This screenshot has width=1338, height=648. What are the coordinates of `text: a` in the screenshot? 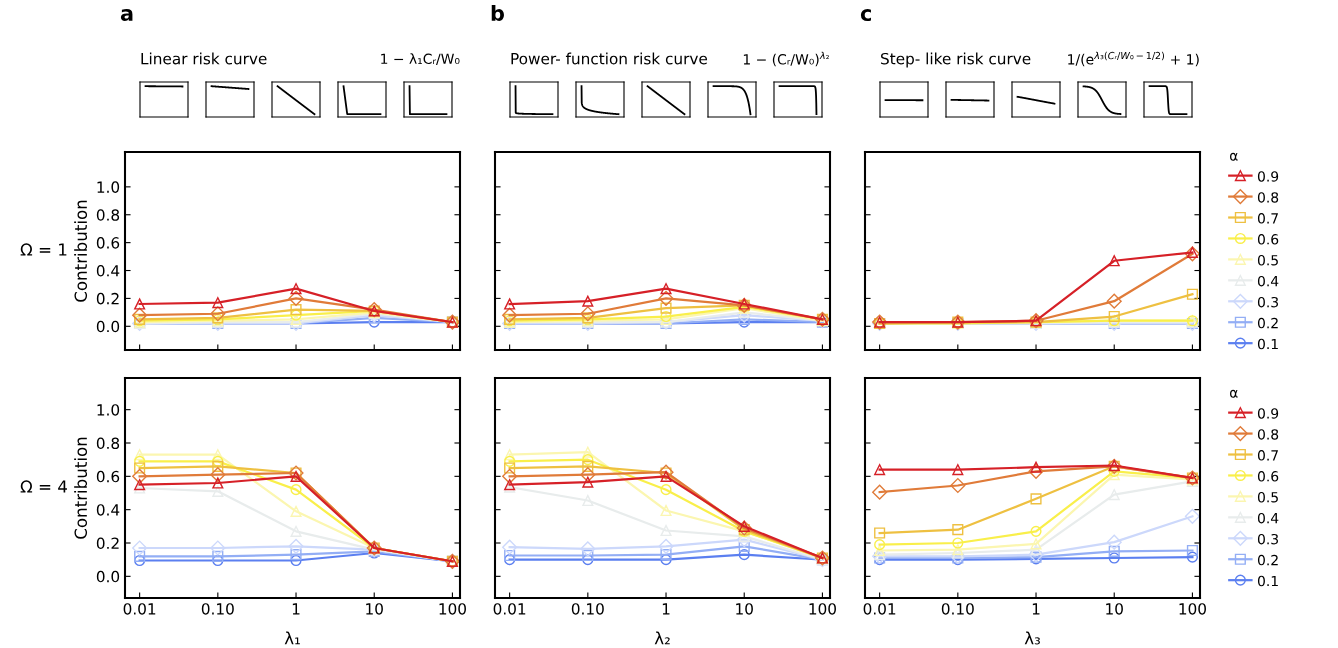 It's located at (126, 15).